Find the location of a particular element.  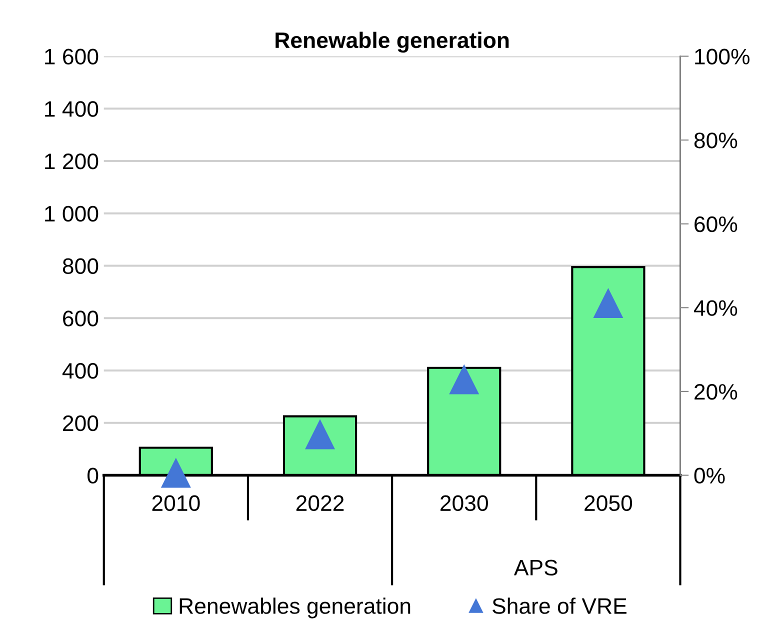

y-tick-label: 200 is located at coordinates (80, 423).